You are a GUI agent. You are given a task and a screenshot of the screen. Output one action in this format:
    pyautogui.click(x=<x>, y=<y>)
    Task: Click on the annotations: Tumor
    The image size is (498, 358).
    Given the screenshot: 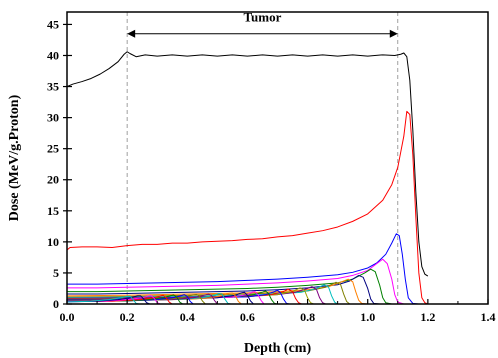 What is the action you would take?
    pyautogui.click(x=262, y=24)
    